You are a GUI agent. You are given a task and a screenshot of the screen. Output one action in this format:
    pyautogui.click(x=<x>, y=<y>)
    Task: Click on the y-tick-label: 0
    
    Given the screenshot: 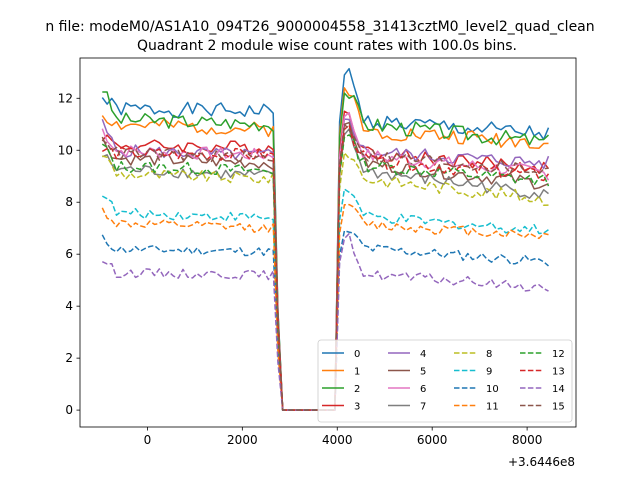 What is the action you would take?
    pyautogui.click(x=69, y=410)
    